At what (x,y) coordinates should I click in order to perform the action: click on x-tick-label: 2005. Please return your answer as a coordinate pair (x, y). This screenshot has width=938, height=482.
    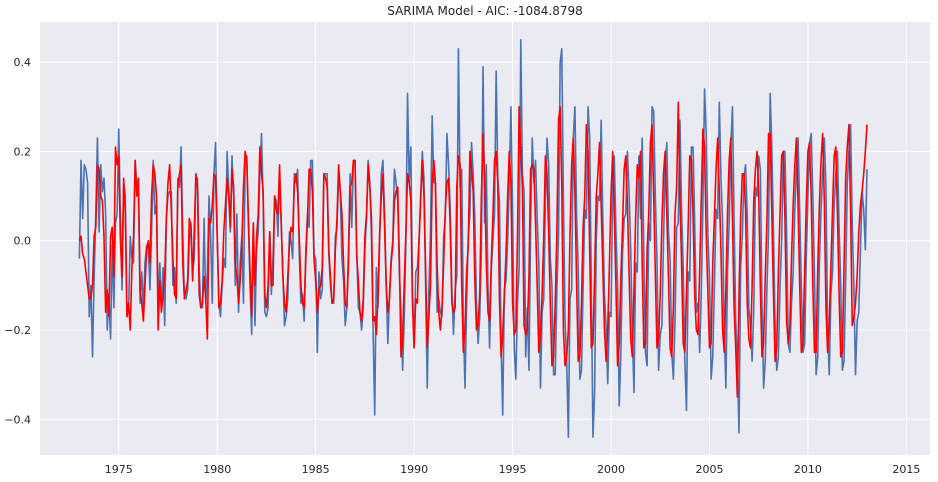
    Looking at the image, I should click on (709, 469).